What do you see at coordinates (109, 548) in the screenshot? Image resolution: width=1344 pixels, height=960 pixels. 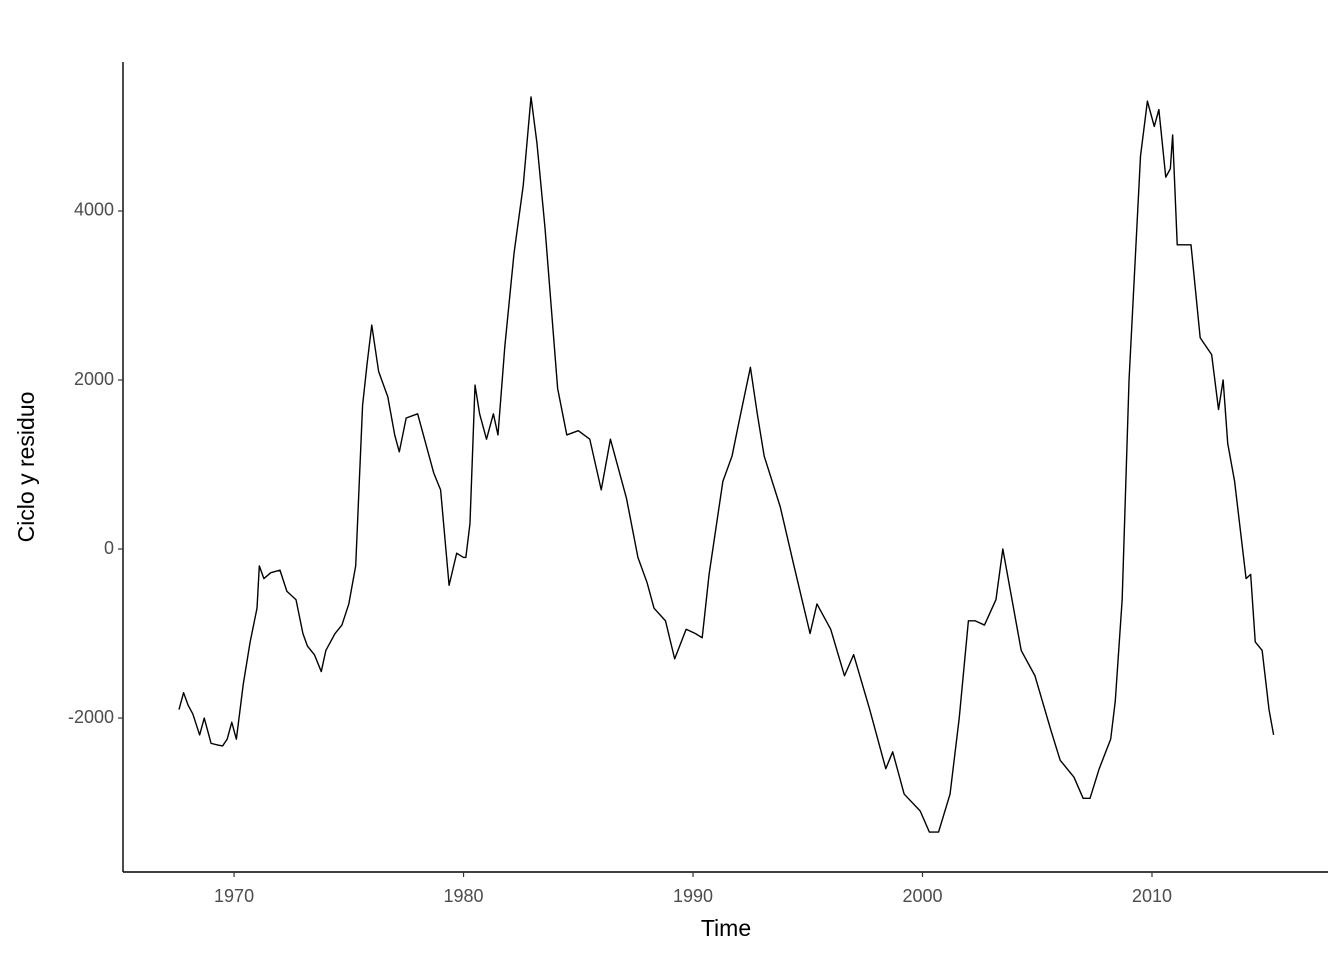 I see `y-tick-label: 0` at bounding box center [109, 548].